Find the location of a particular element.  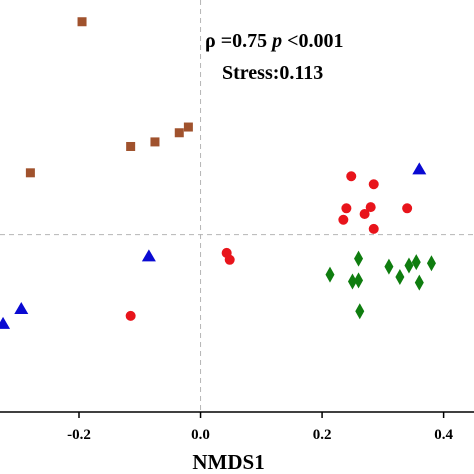

series-diamond is located at coordinates (380, 285).